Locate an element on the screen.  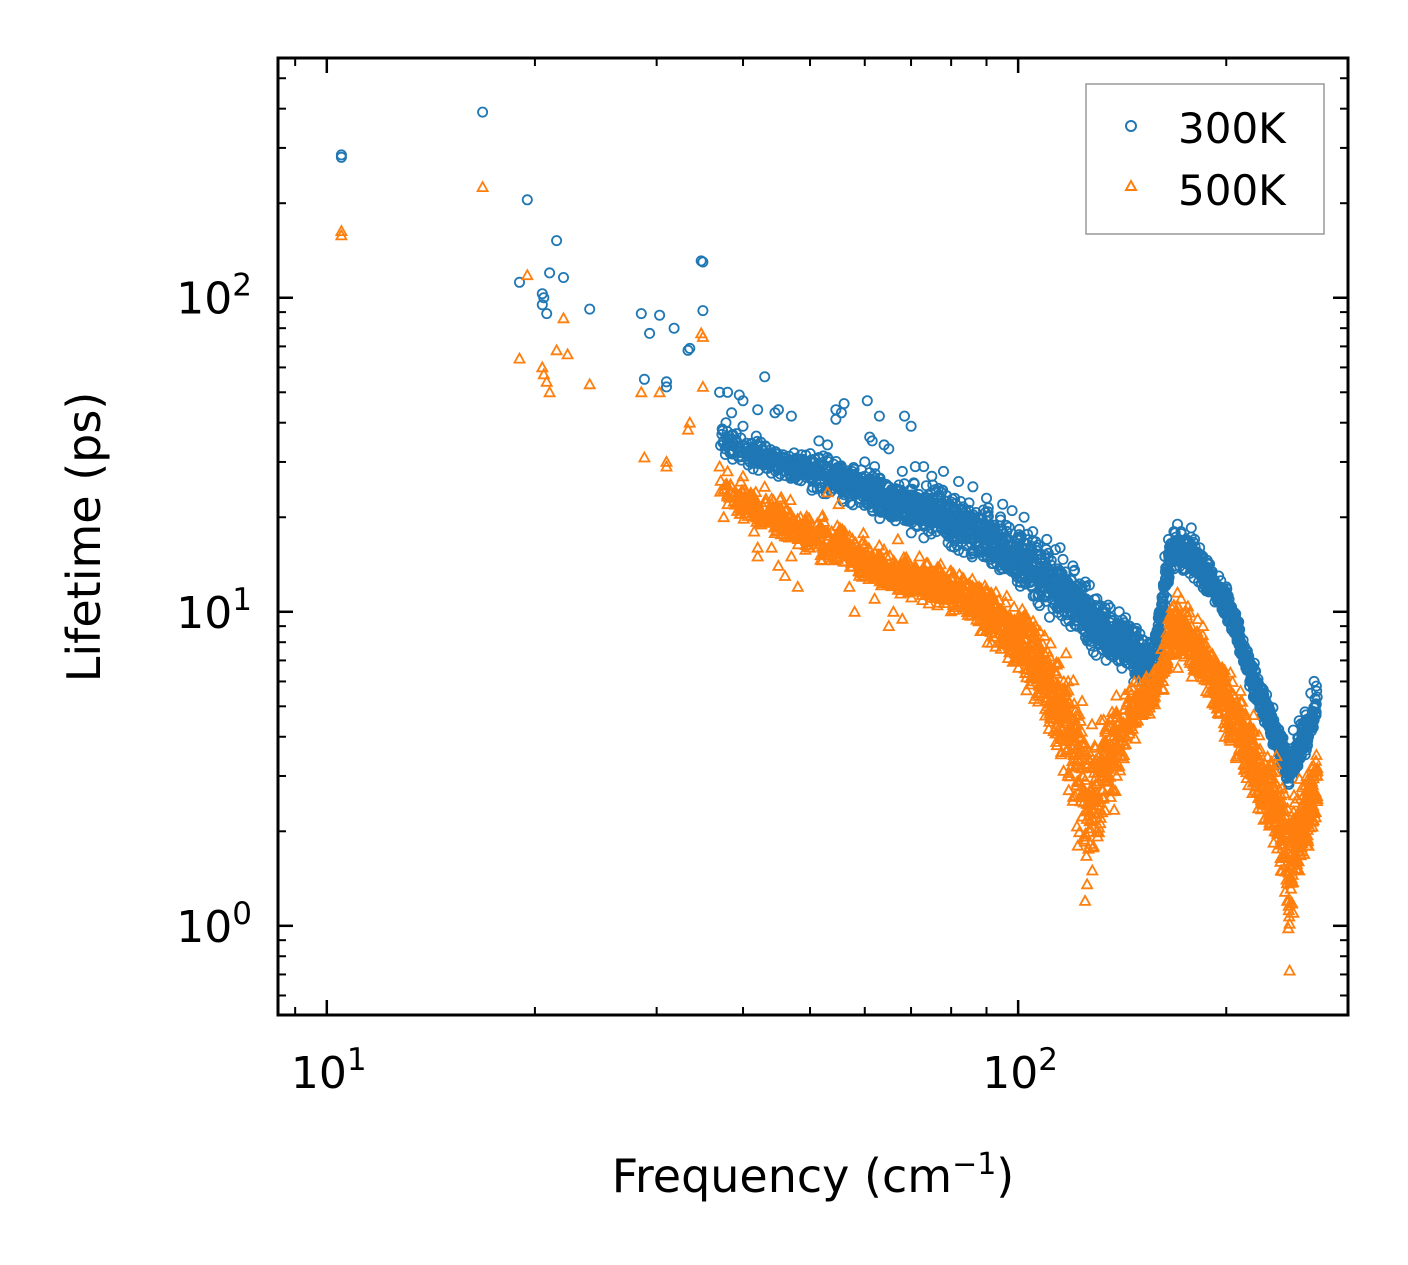
point-500k is located at coordinates (1116, 694).